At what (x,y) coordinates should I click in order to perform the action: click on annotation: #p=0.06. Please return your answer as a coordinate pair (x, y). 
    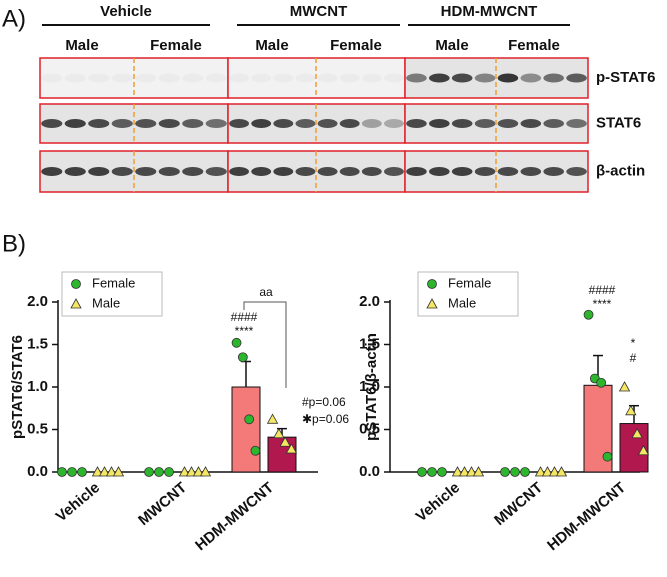
    Looking at the image, I should click on (324, 402).